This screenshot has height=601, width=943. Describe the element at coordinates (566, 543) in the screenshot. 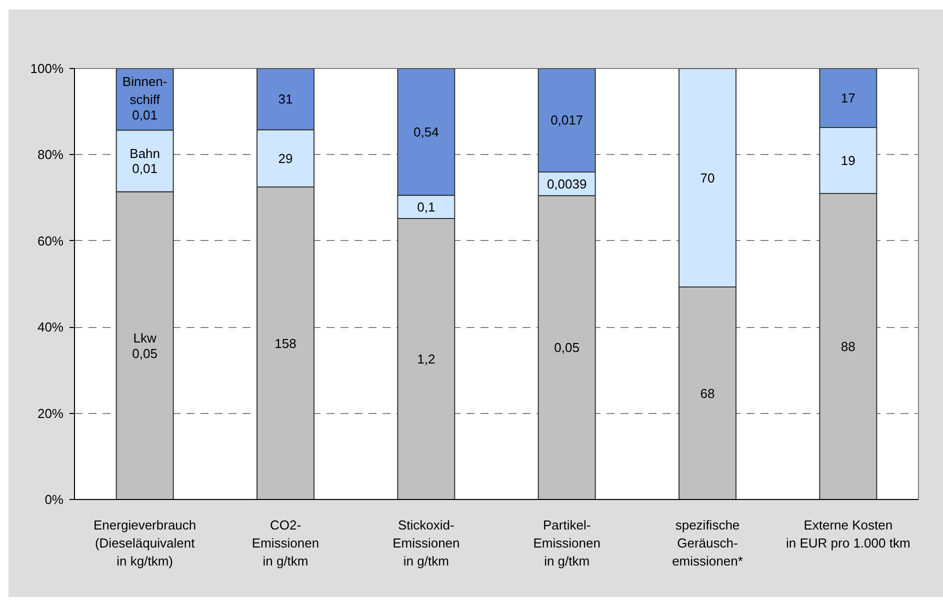

I see `x-tick-label: Partikel- Emissionen in g/tkm` at that location.